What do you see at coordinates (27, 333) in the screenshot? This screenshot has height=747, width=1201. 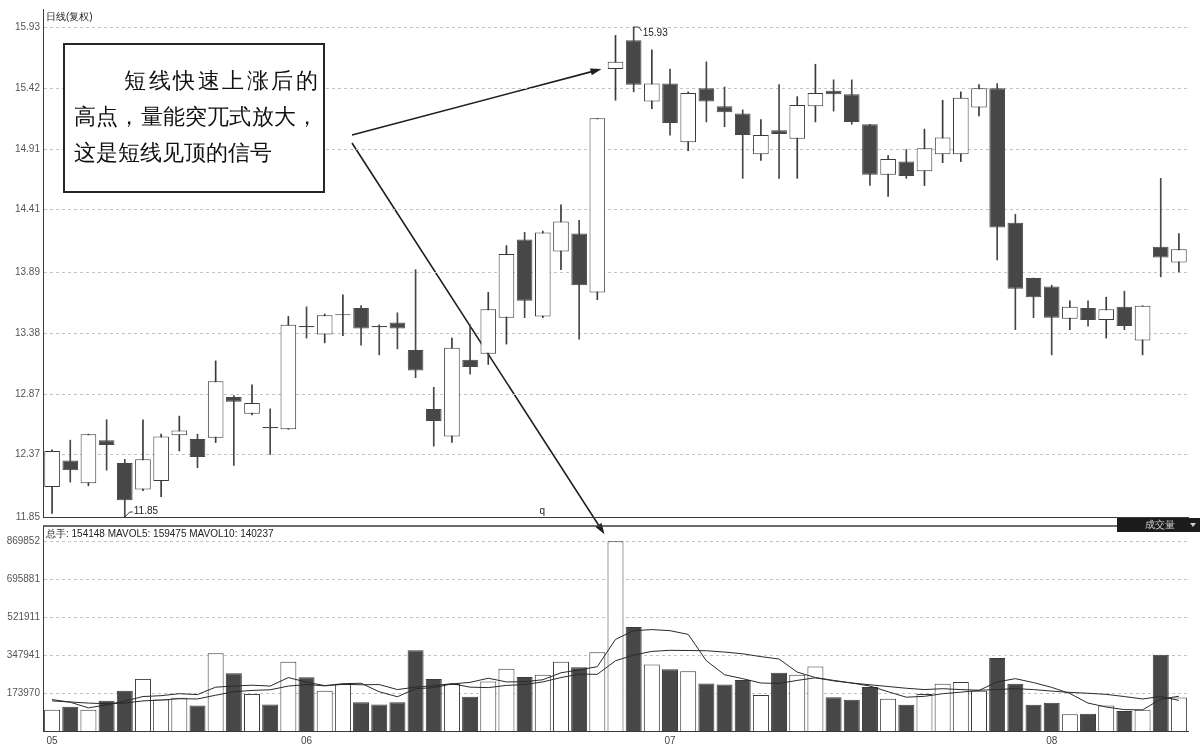 I see `y-tick-label: 13.38` at bounding box center [27, 333].